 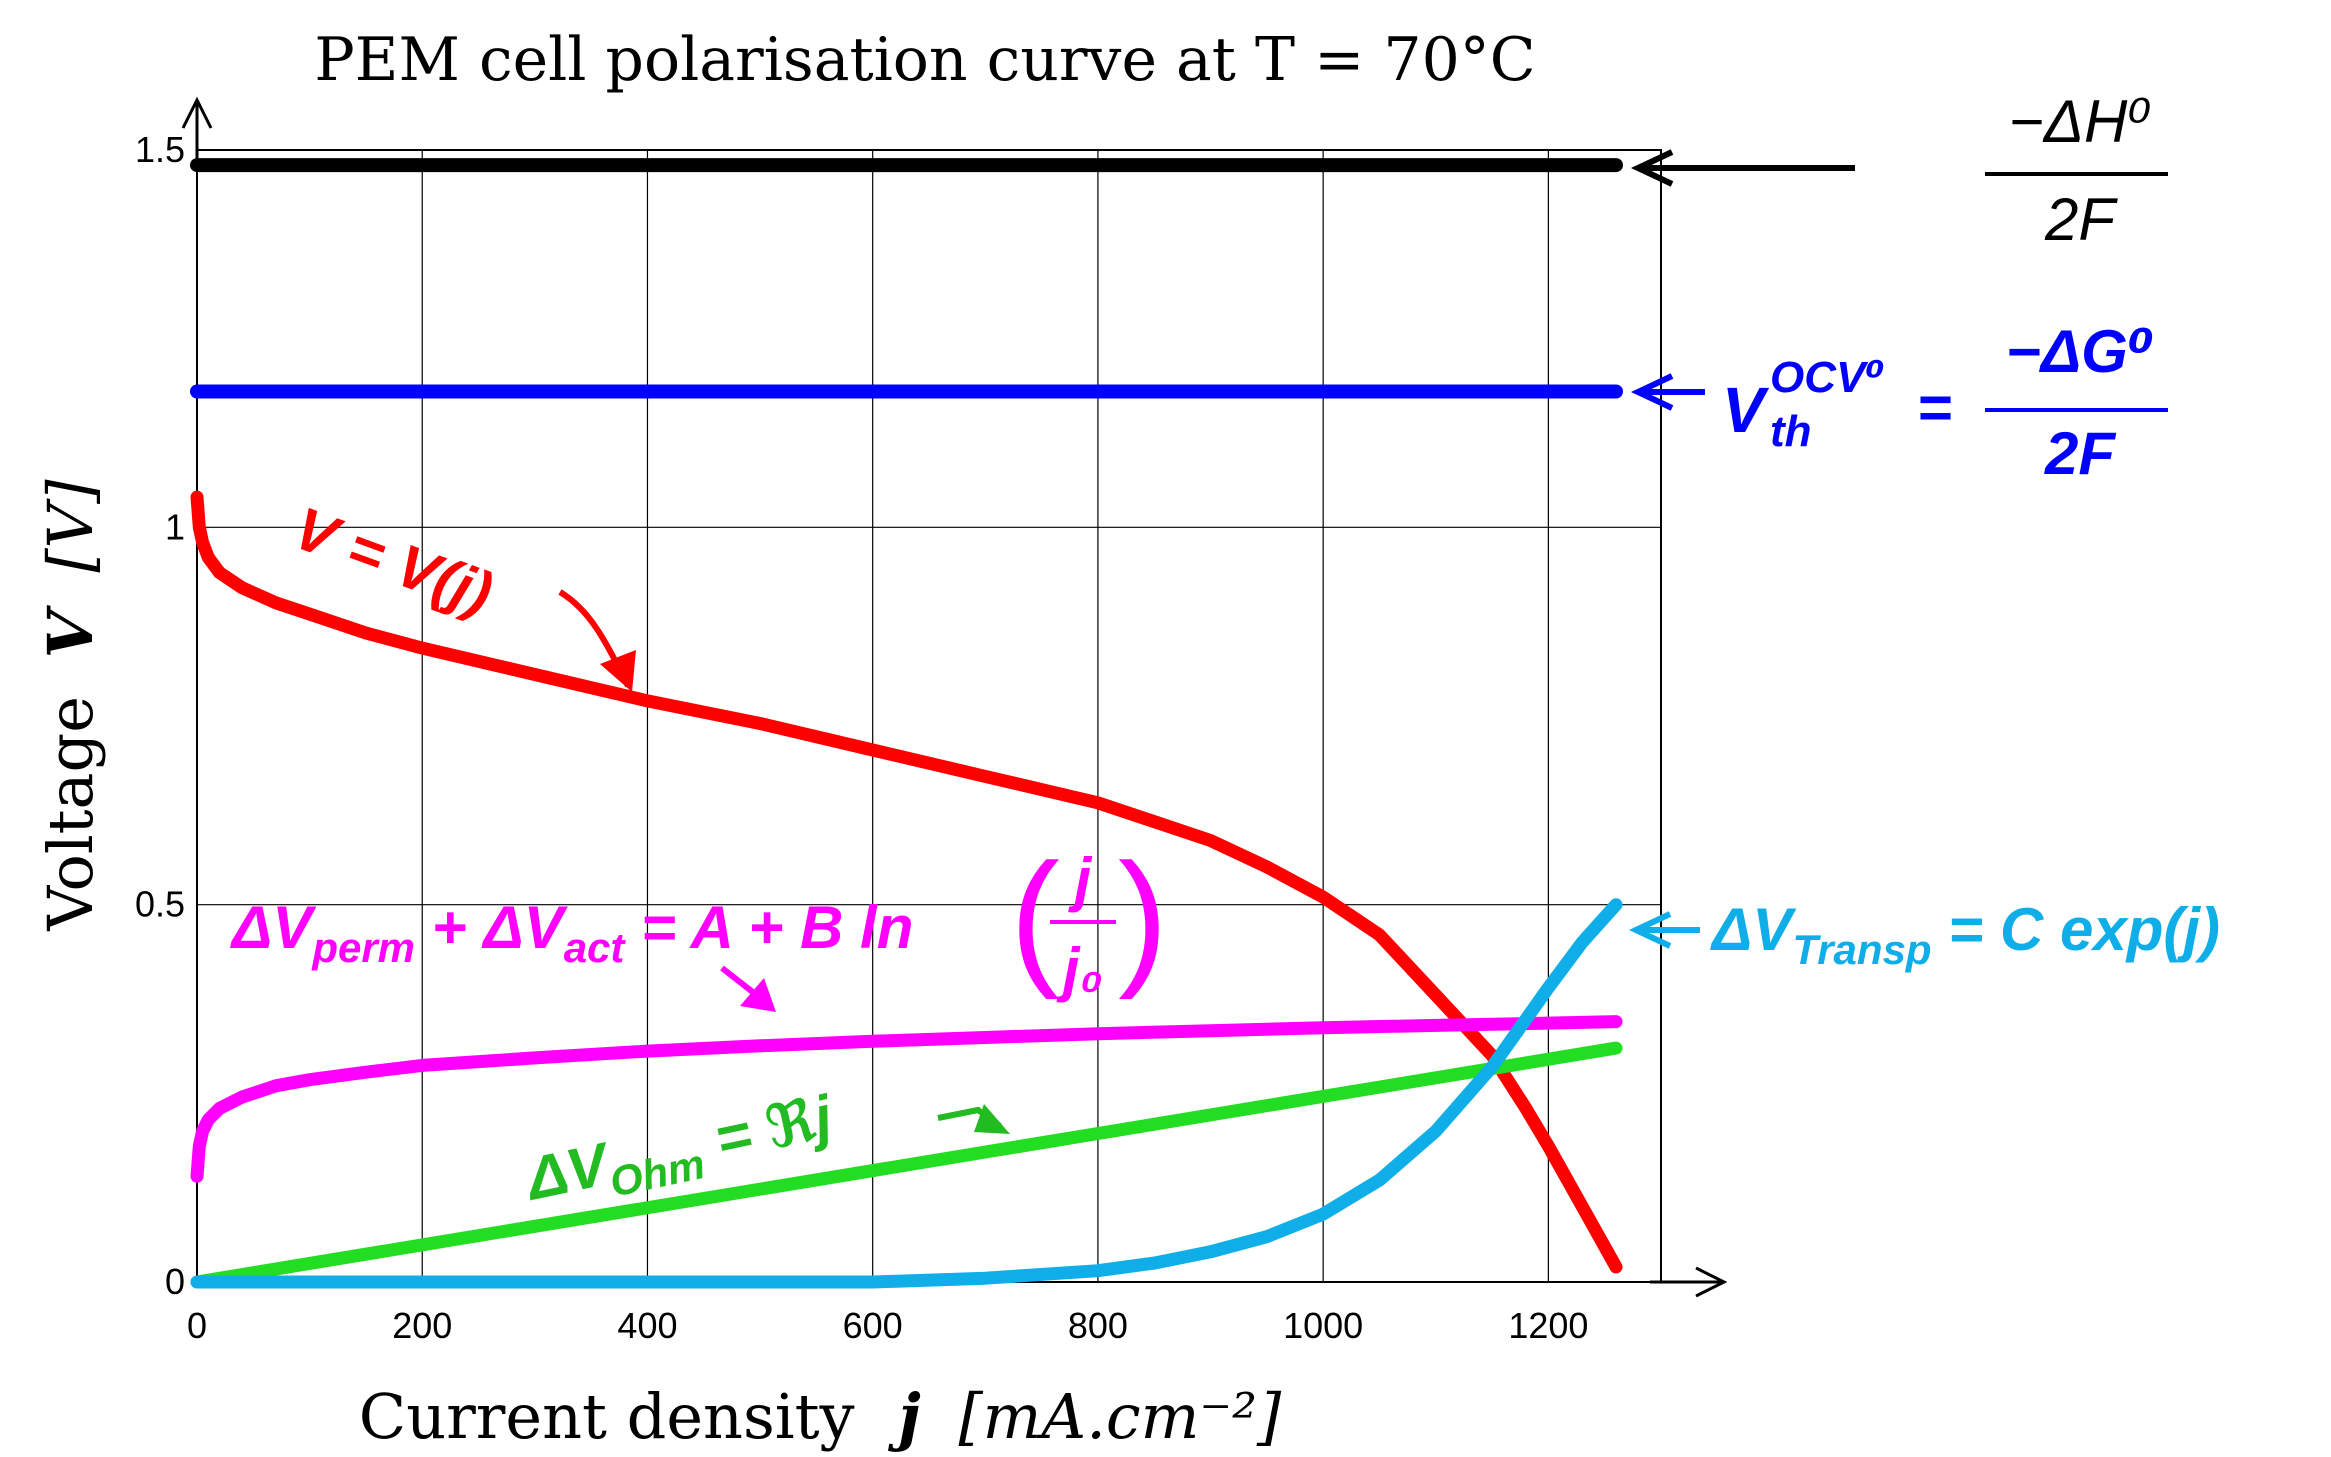 What do you see at coordinates (595, 947) in the screenshot?
I see `perm-act-sub2: act` at bounding box center [595, 947].